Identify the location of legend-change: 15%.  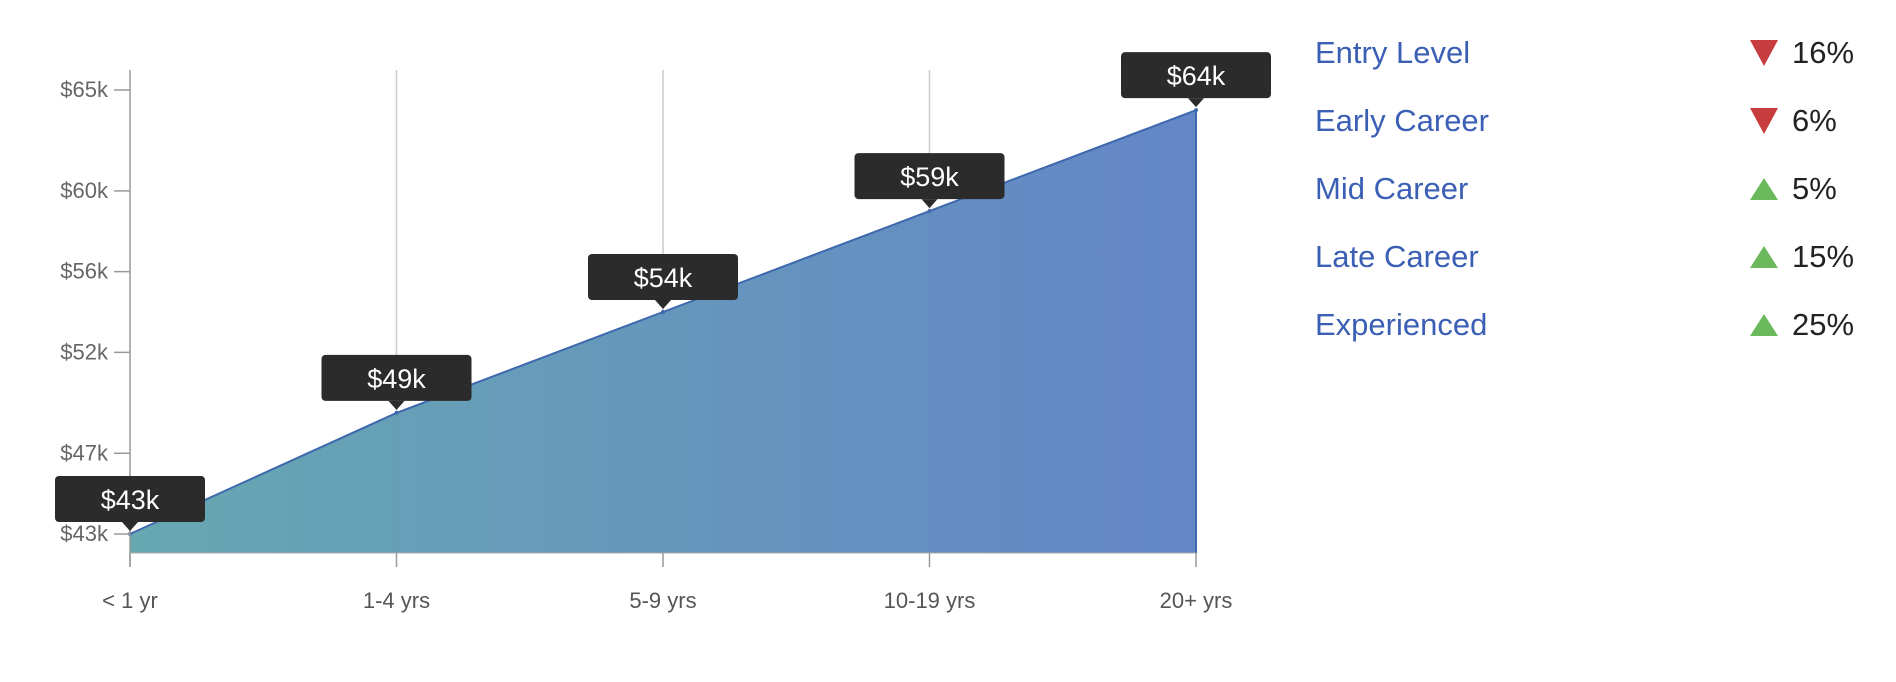
(1802, 257).